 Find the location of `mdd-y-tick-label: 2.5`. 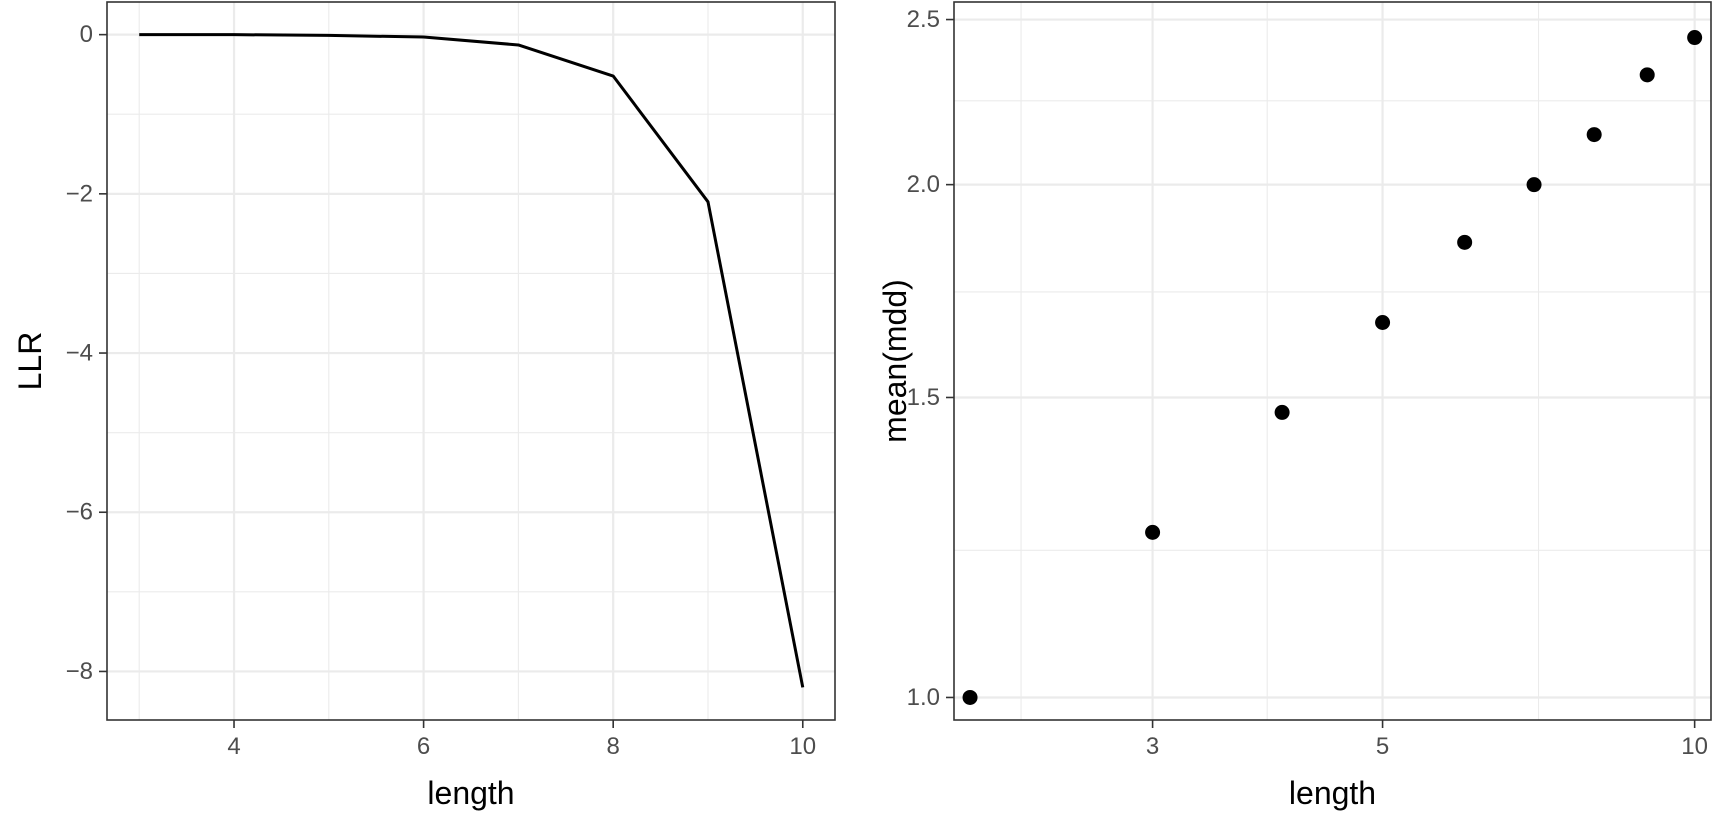

mdd-y-tick-label: 2.5 is located at coordinates (923, 19).